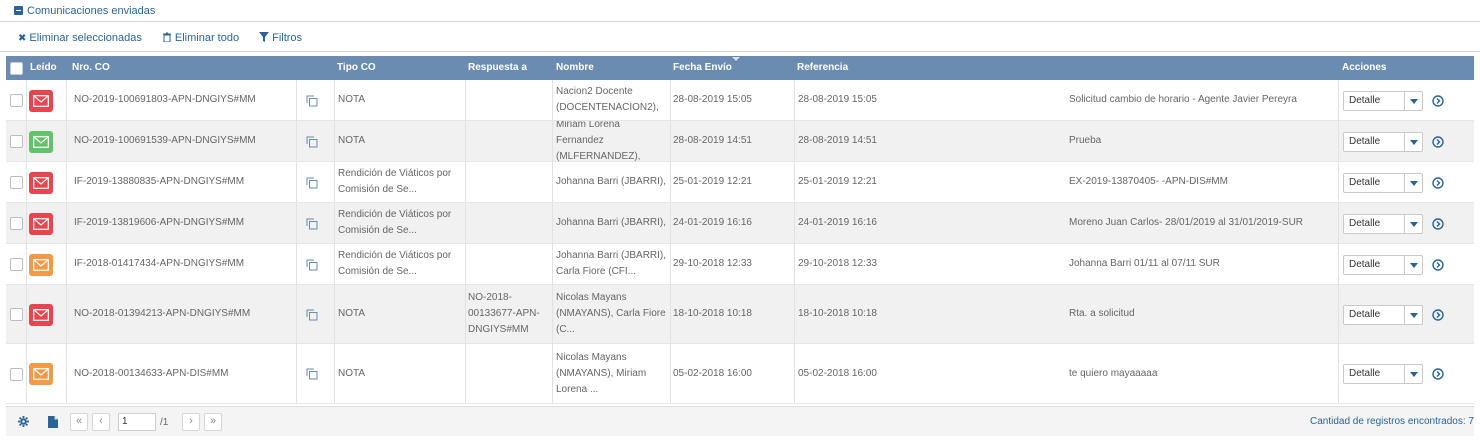  I want to click on header-nro-co: Nro. CO, so click(91, 67).